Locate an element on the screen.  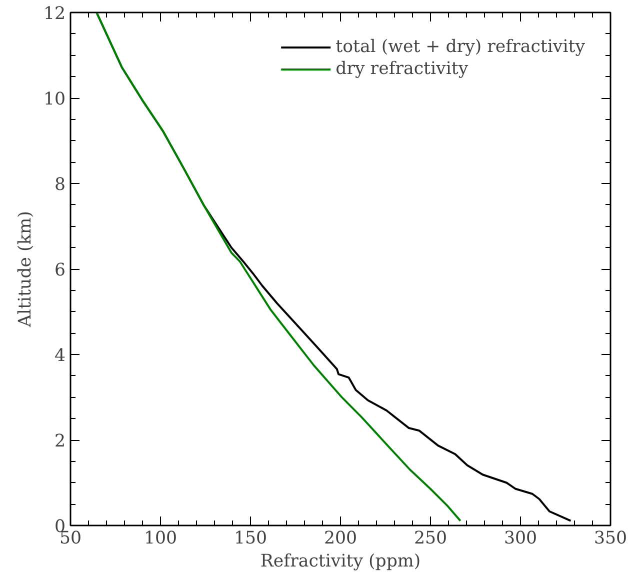
x-tick-label: 200 is located at coordinates (341, 538).